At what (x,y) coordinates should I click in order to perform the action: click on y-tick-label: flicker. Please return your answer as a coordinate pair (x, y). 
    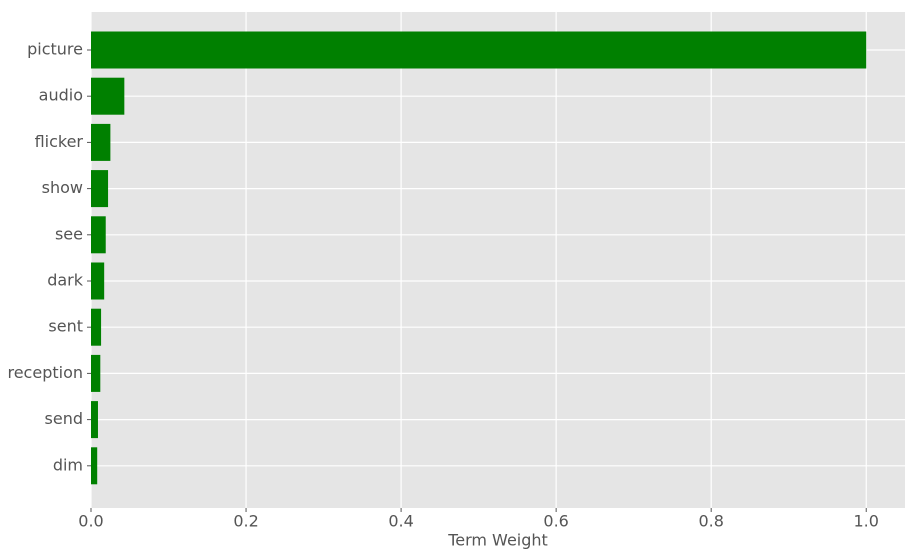
    Looking at the image, I should click on (59, 141).